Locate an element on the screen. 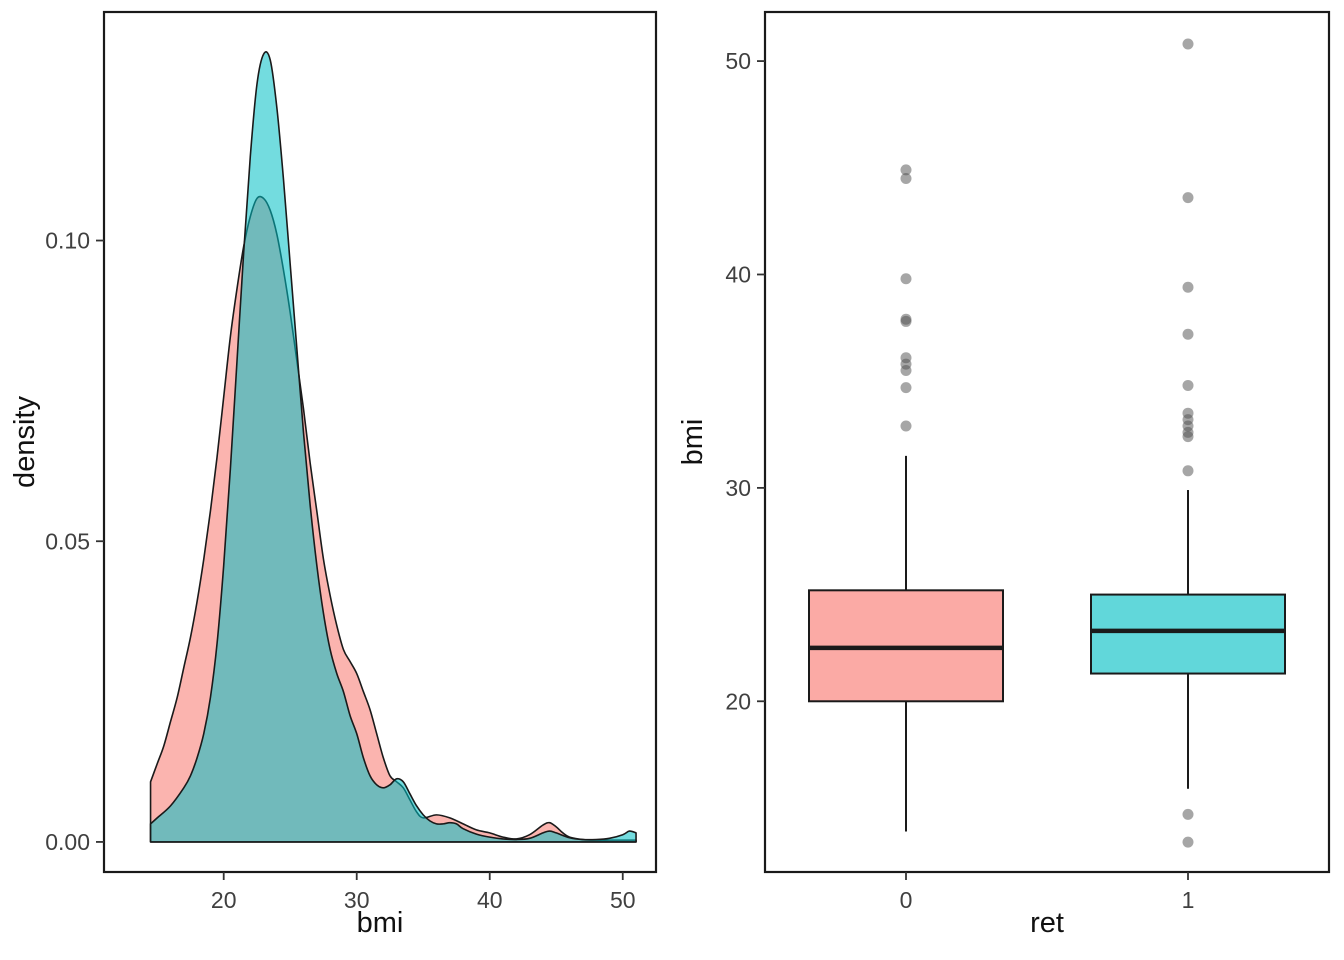  y-tick-label: 50 is located at coordinates (738, 61).